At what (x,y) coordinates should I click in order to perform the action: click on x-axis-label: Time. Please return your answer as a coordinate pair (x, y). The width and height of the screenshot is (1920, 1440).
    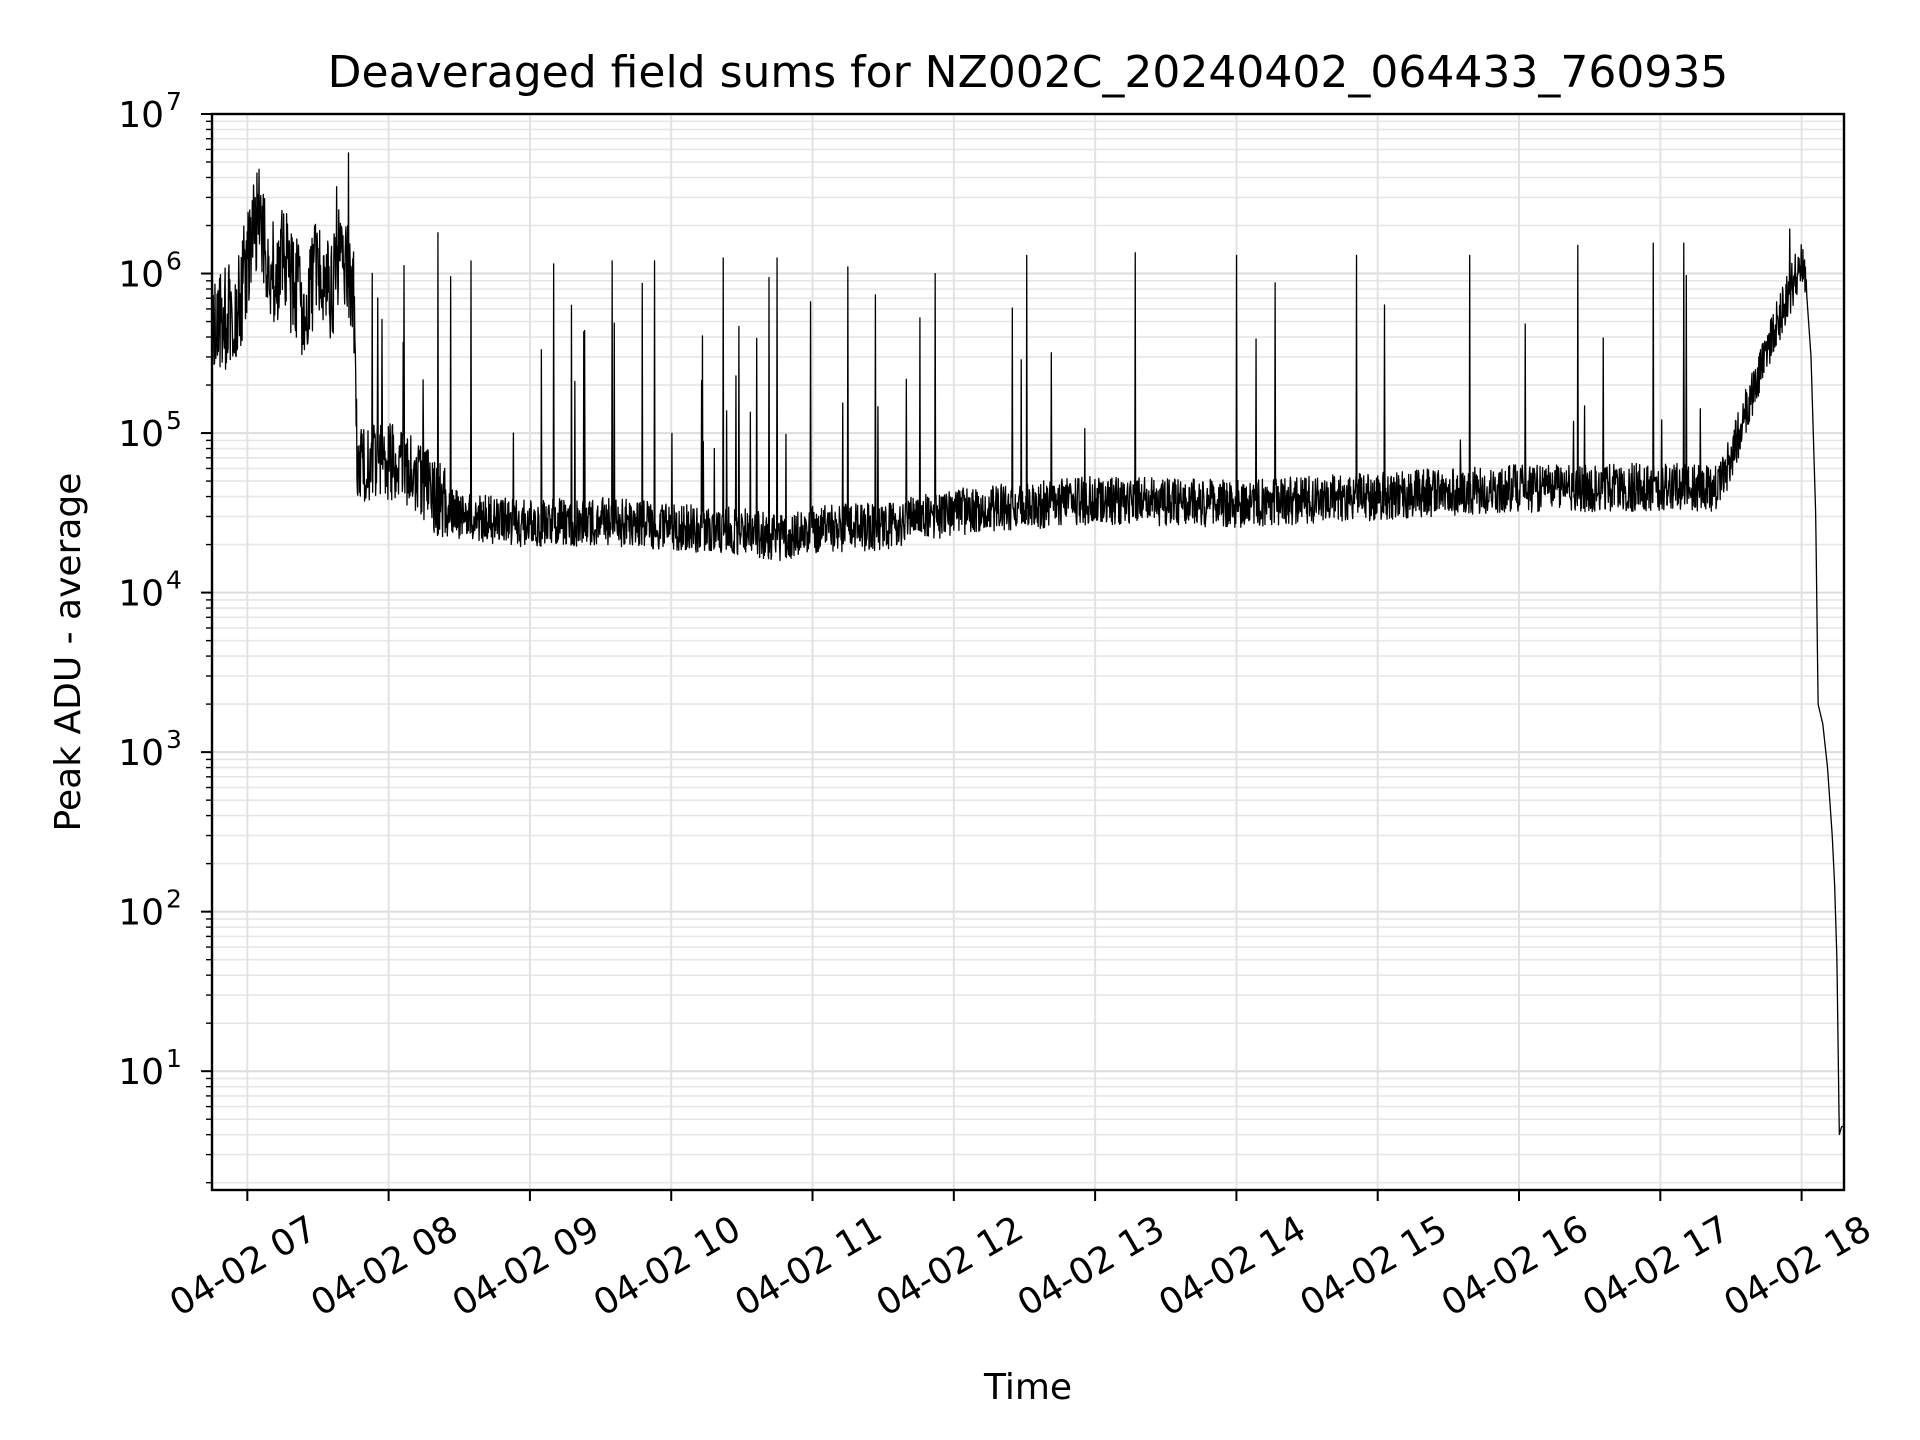
    Looking at the image, I should click on (1027, 1387).